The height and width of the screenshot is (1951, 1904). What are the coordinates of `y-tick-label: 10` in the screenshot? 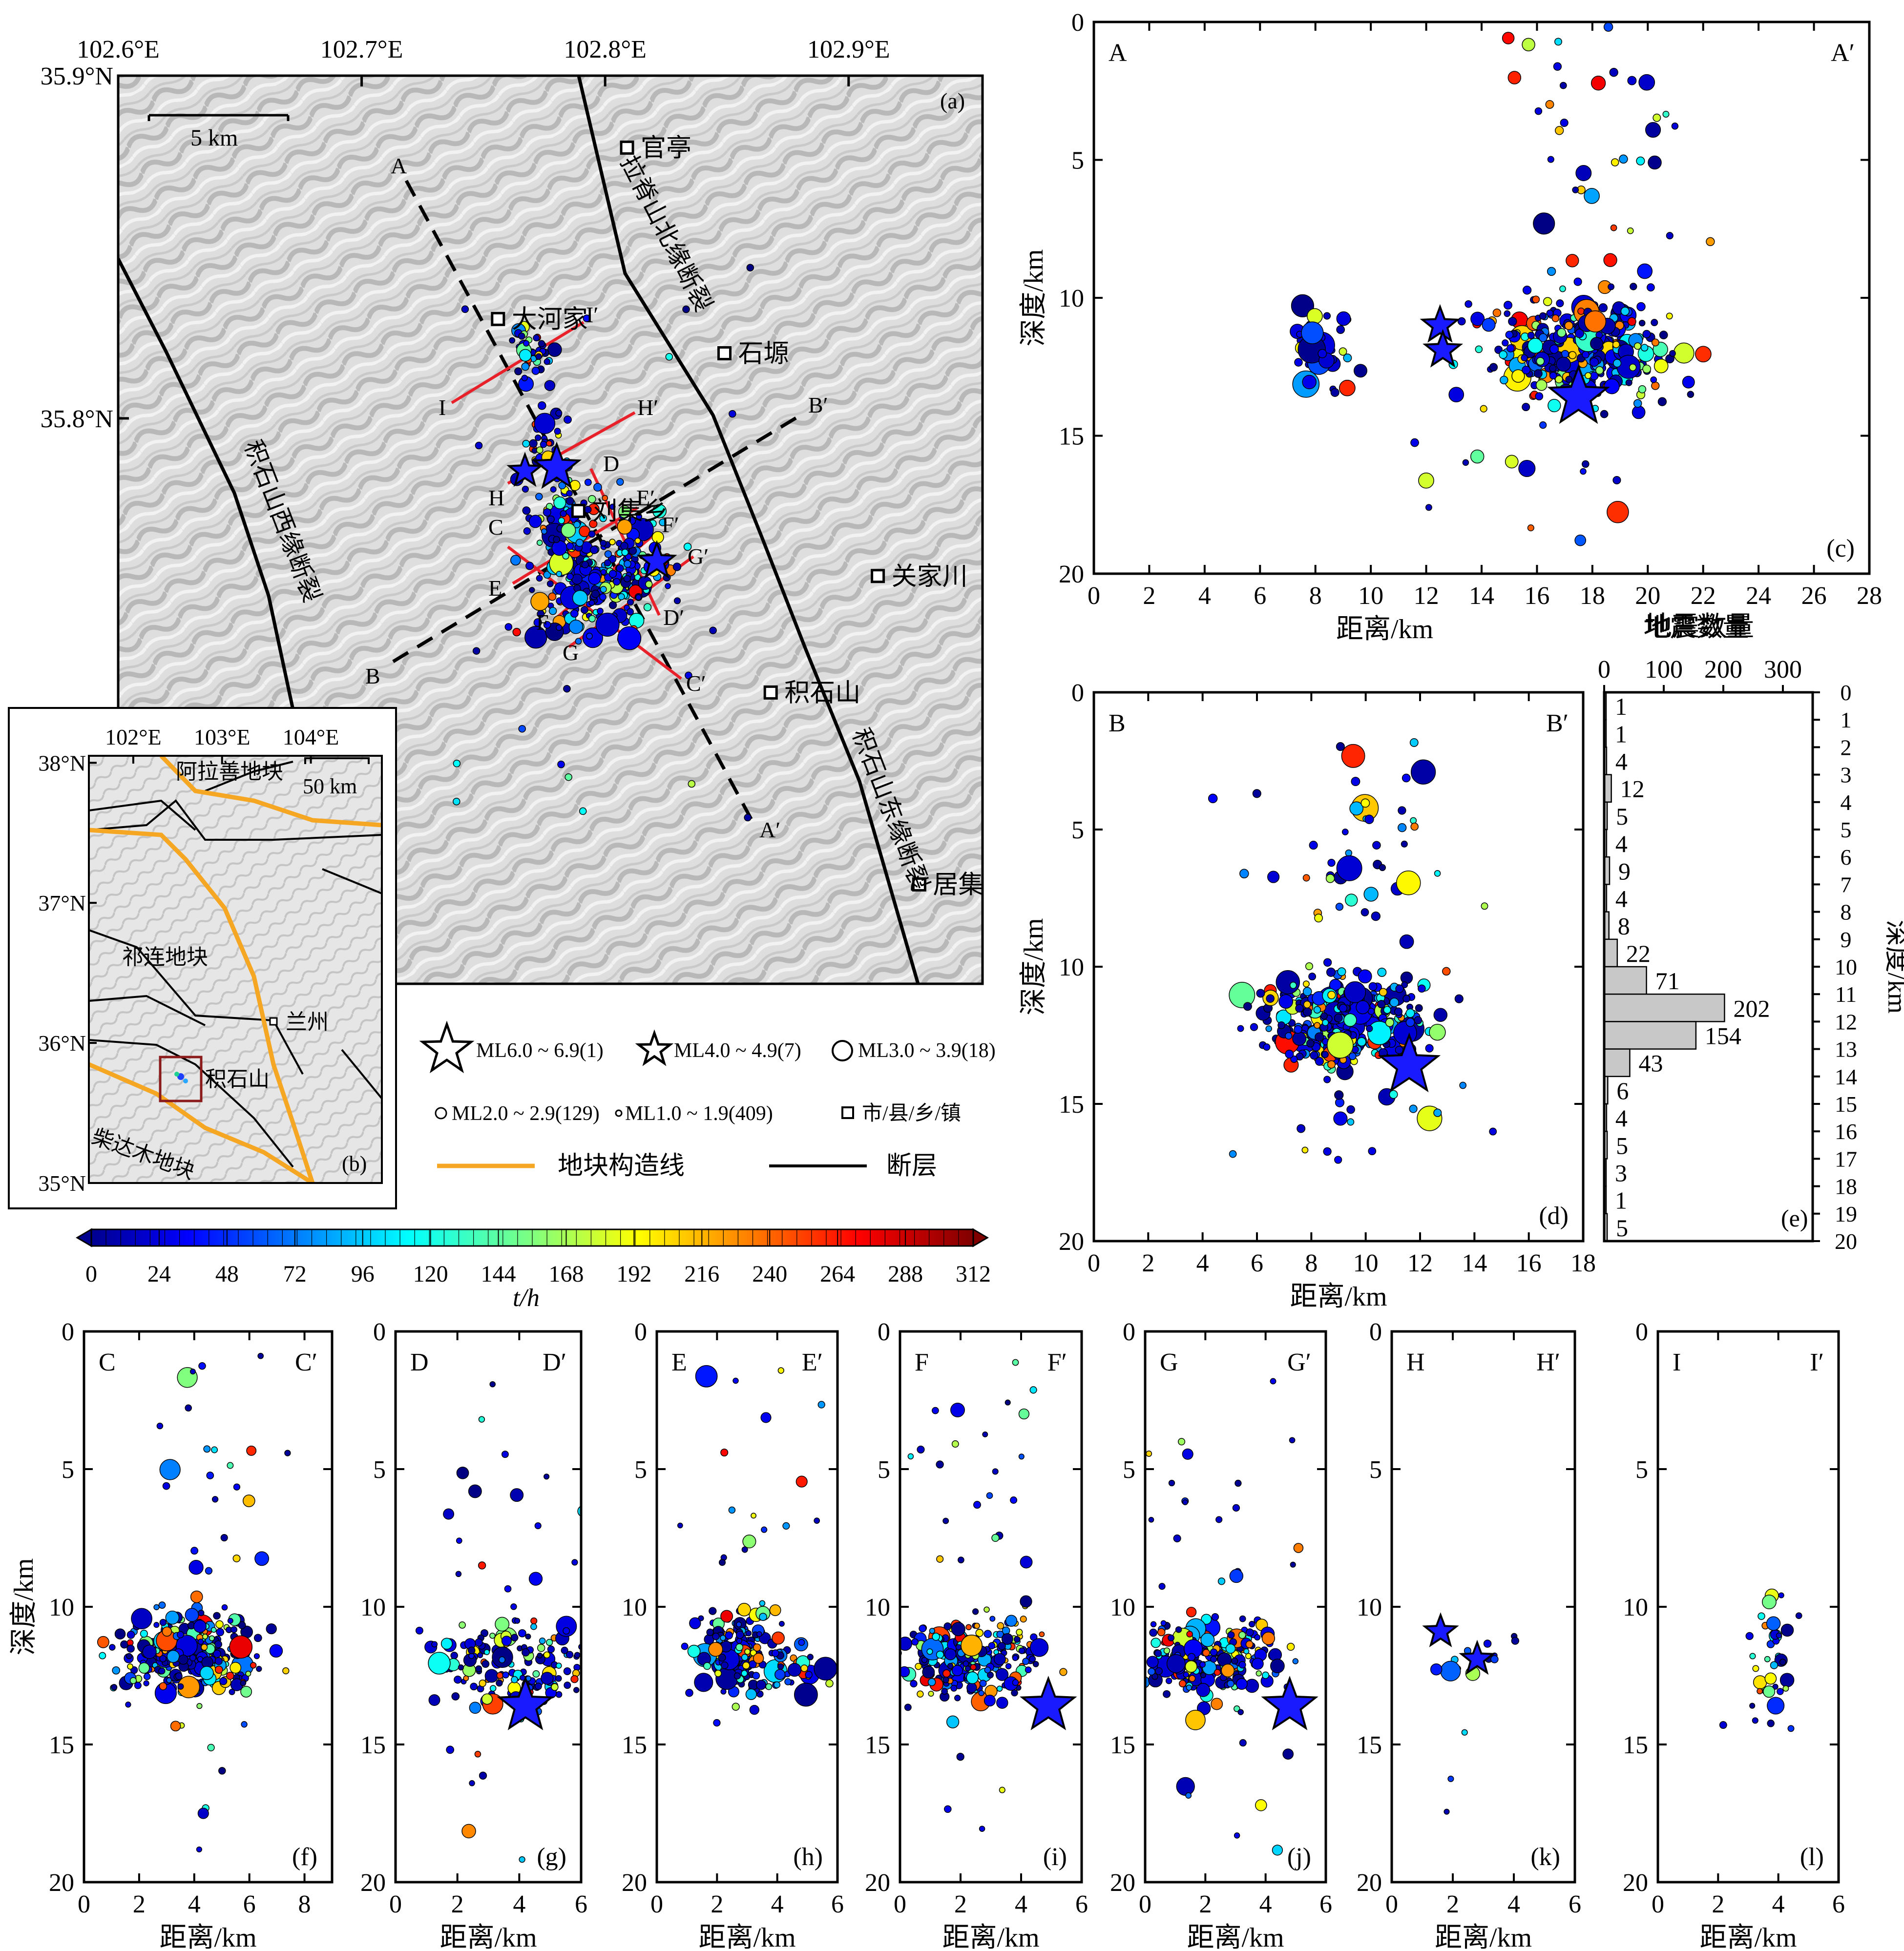 It's located at (1122, 1608).